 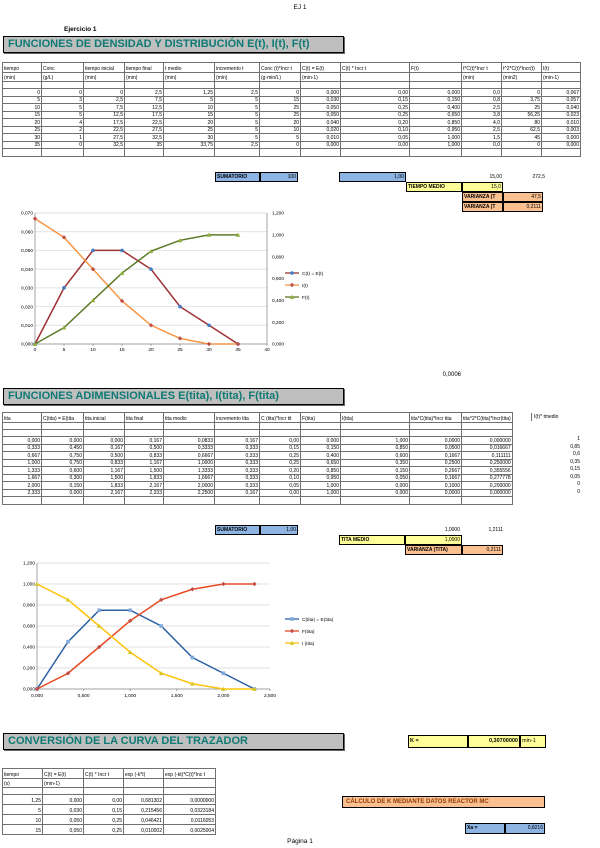 I want to click on table-cell: 15, so click(x=22, y=829).